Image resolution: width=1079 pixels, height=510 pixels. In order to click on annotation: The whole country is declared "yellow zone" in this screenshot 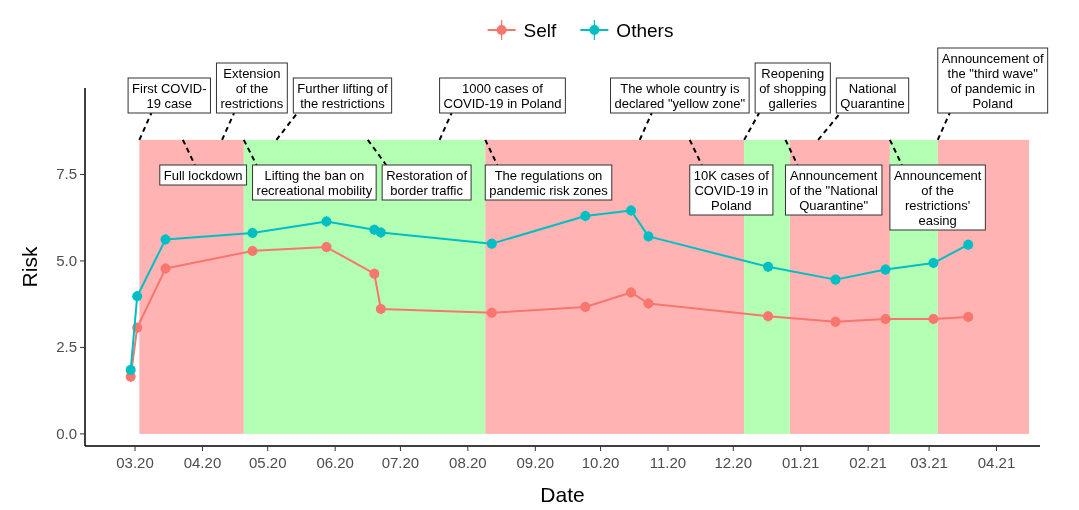, I will do `click(680, 96)`.